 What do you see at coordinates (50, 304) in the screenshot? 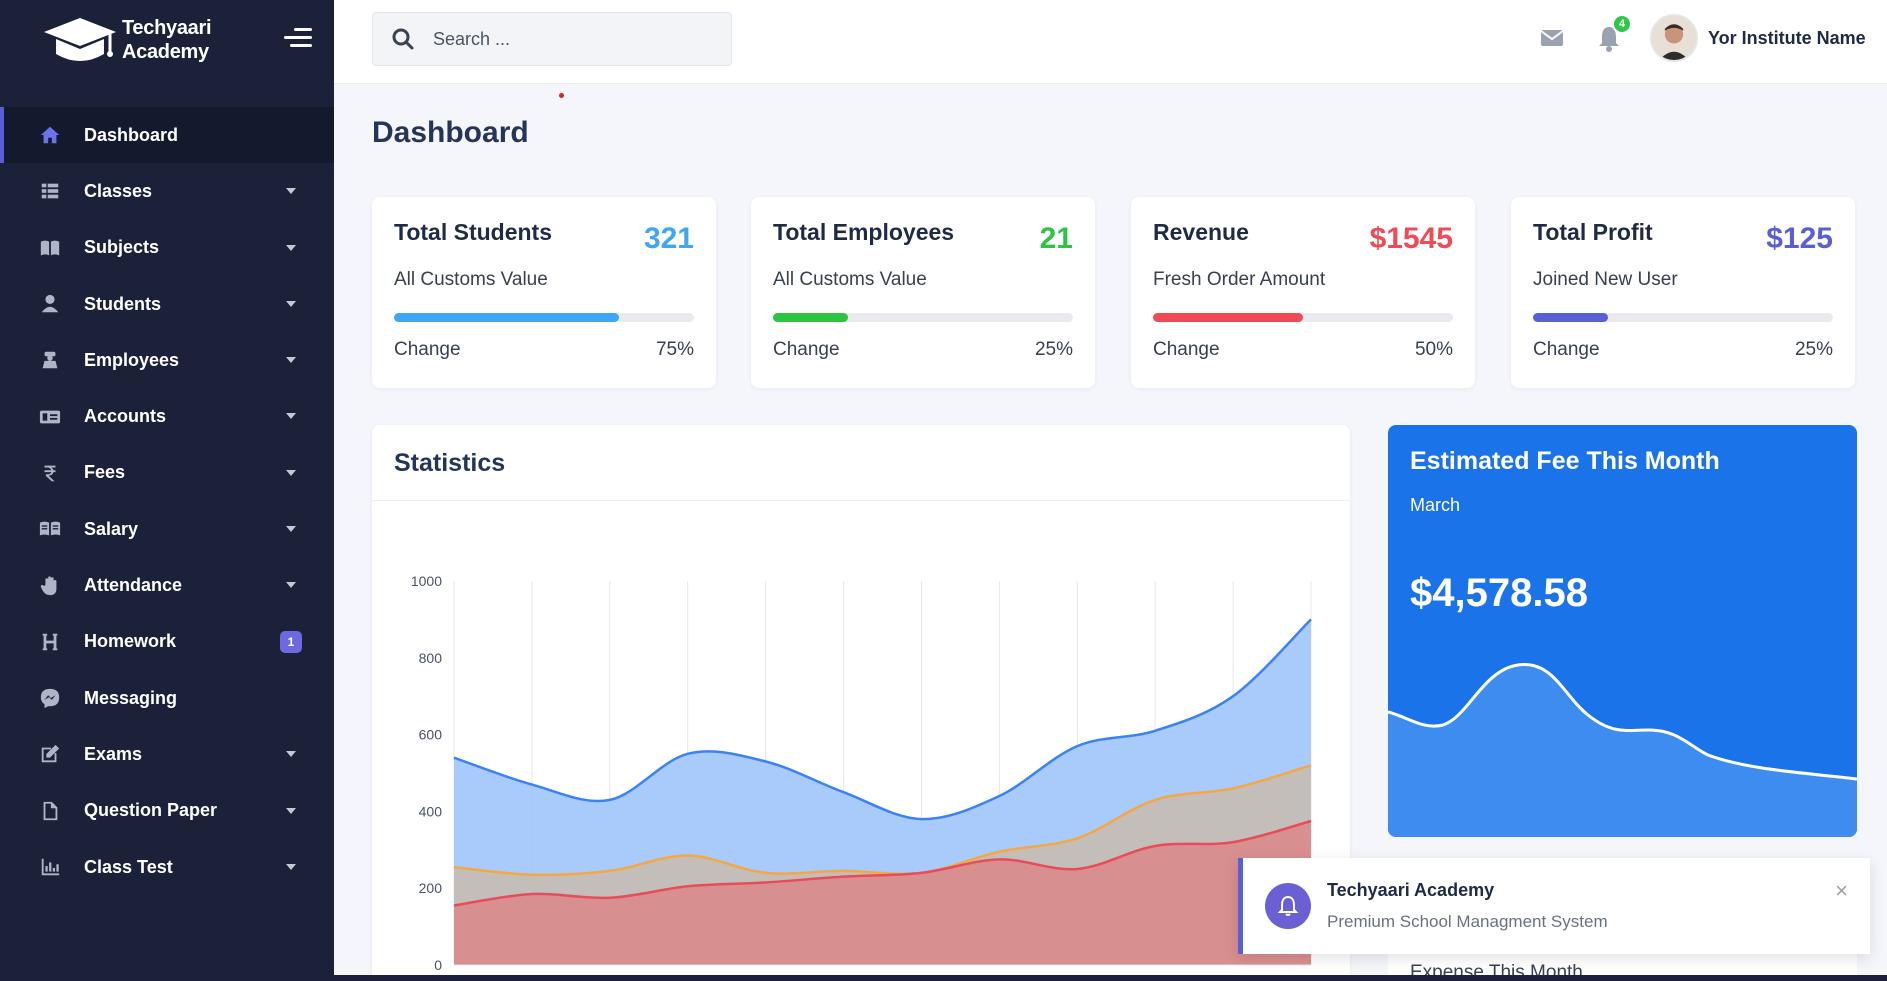
I see `user-icon` at bounding box center [50, 304].